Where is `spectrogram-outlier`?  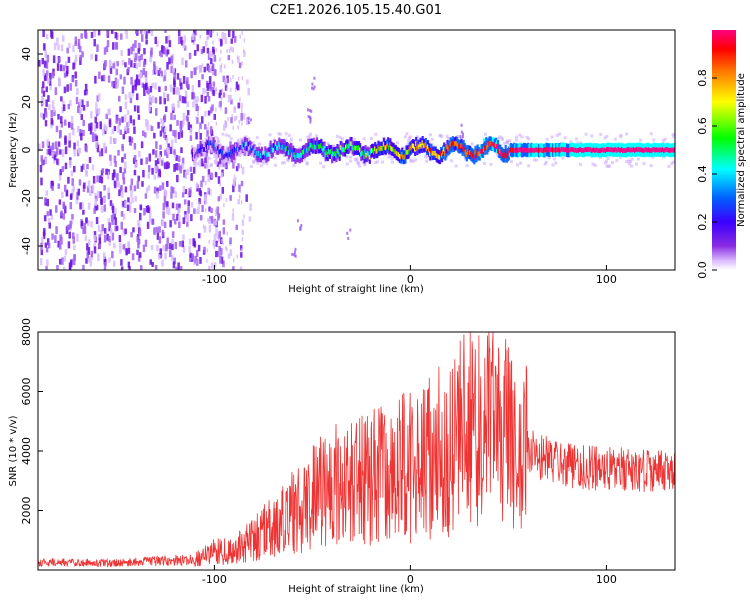
spectrogram-outlier is located at coordinates (297, 221).